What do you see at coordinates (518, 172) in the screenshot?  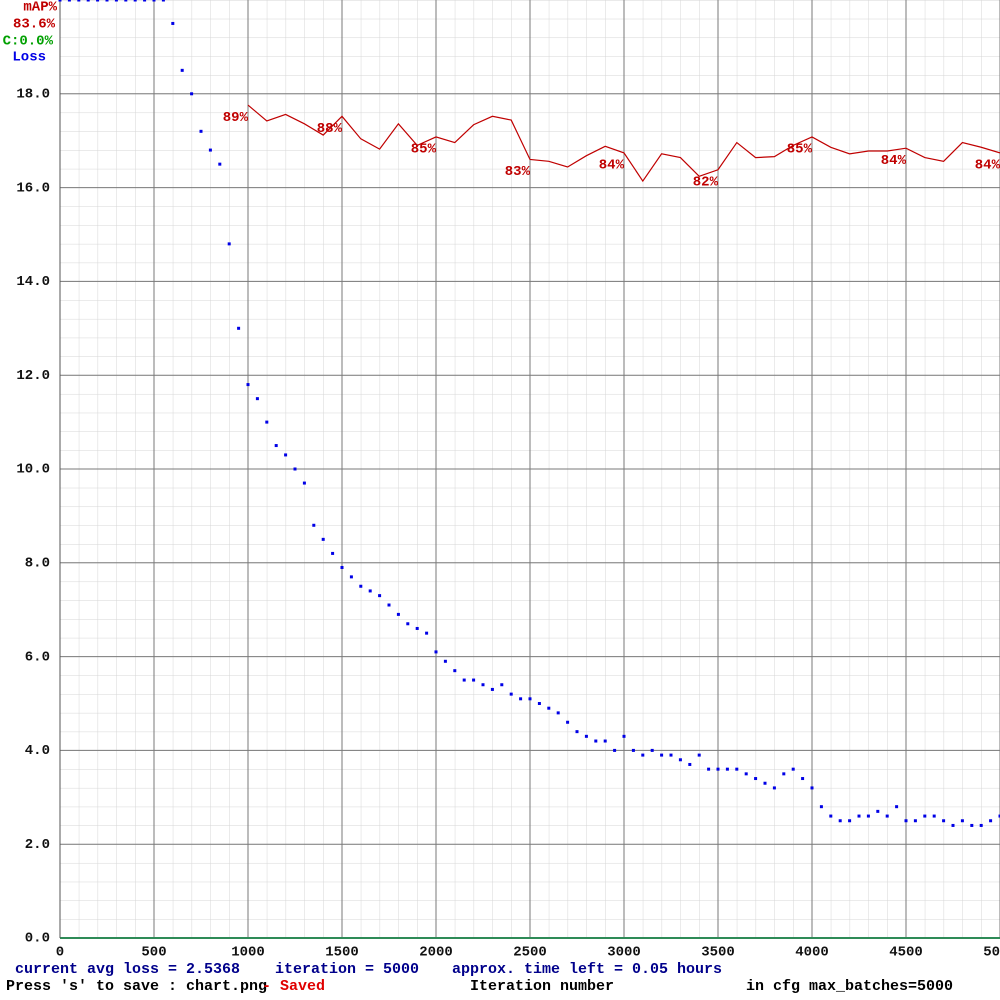 I see `map-value-label: 83%` at bounding box center [518, 172].